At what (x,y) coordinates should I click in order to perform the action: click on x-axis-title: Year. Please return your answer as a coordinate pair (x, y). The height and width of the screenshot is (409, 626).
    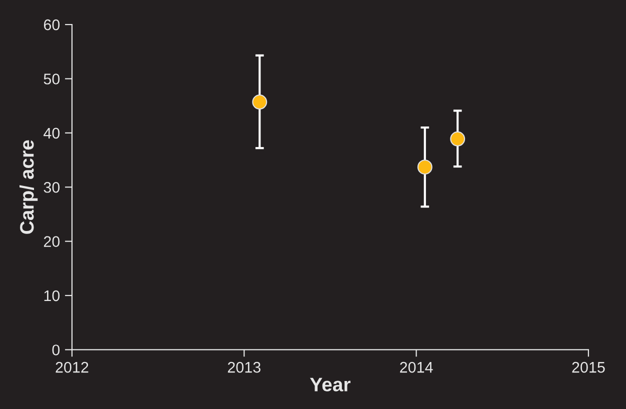
    Looking at the image, I should click on (330, 385).